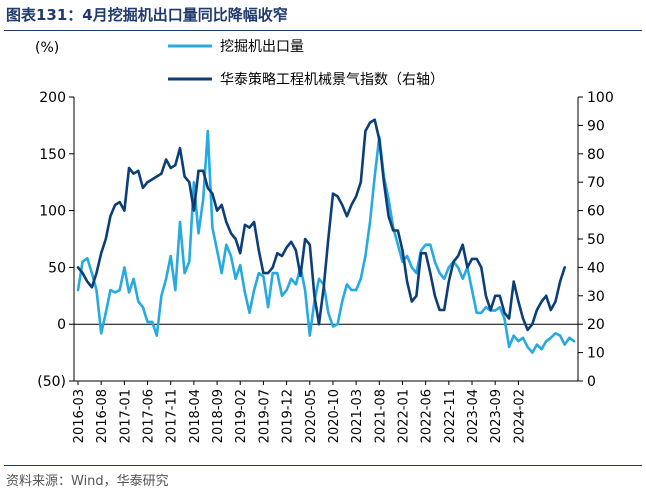 The image size is (646, 498). Describe the element at coordinates (147, 15) in the screenshot. I see `chart-title: 图表131：4月挖掘机出口量同比降幅收窄` at that location.